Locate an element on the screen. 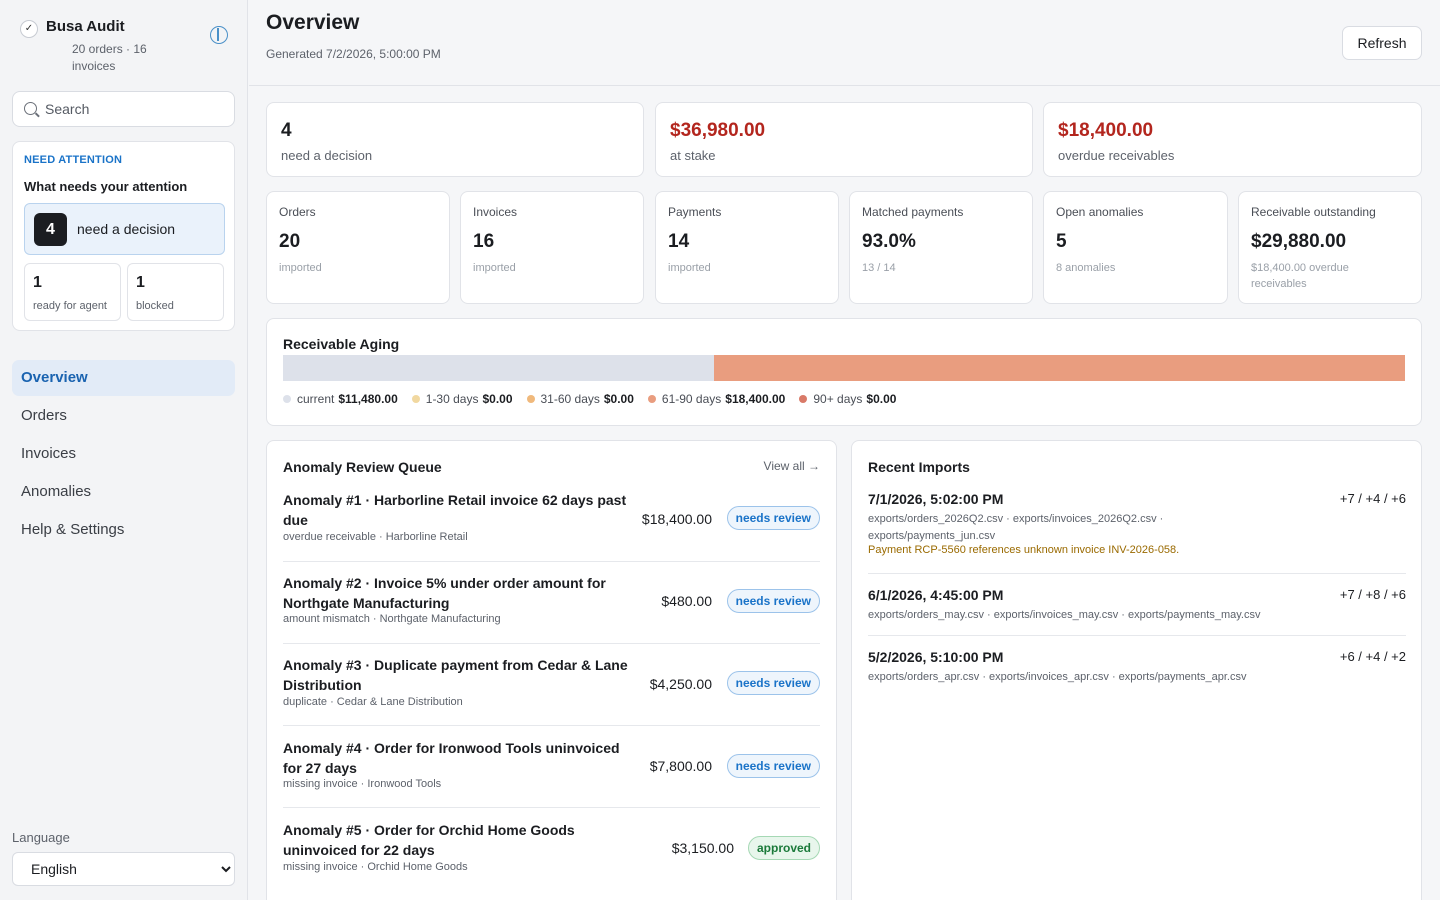  stat-value: 14 is located at coordinates (679, 241).